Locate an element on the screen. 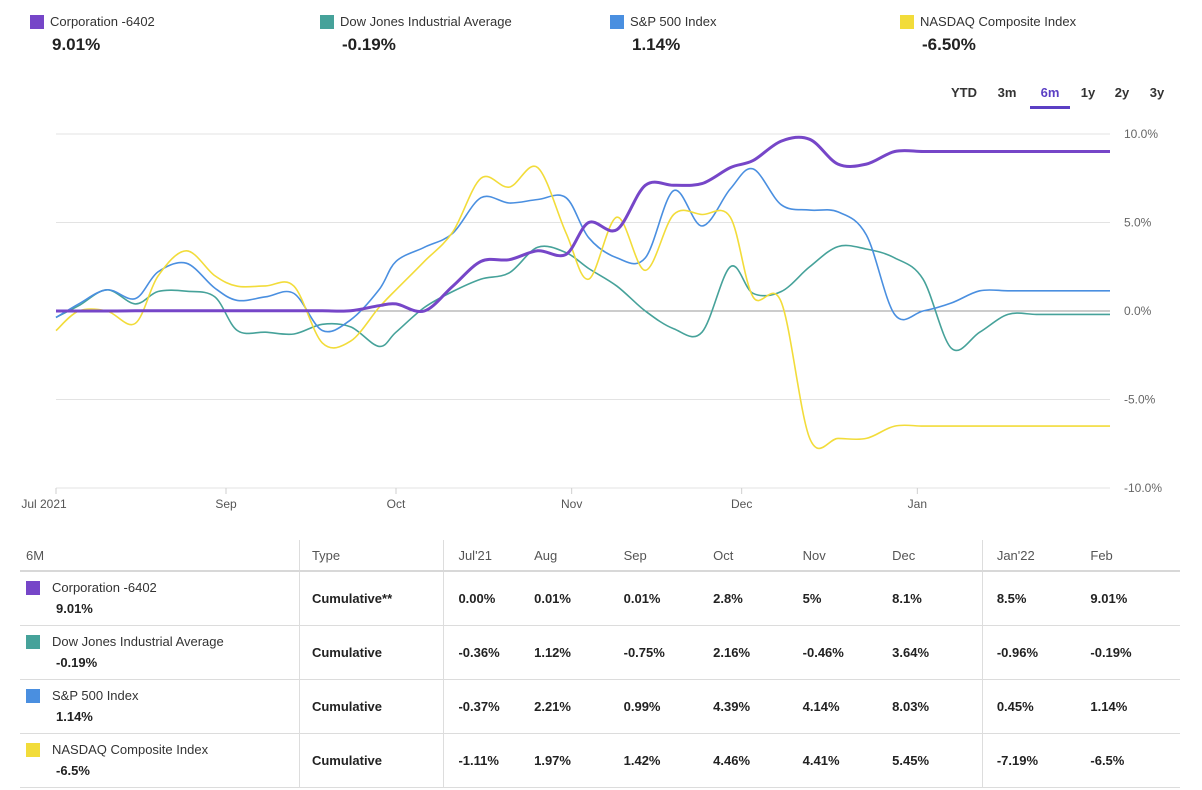 The width and height of the screenshot is (1202, 790). col-header-dec: Dec is located at coordinates (937, 556).